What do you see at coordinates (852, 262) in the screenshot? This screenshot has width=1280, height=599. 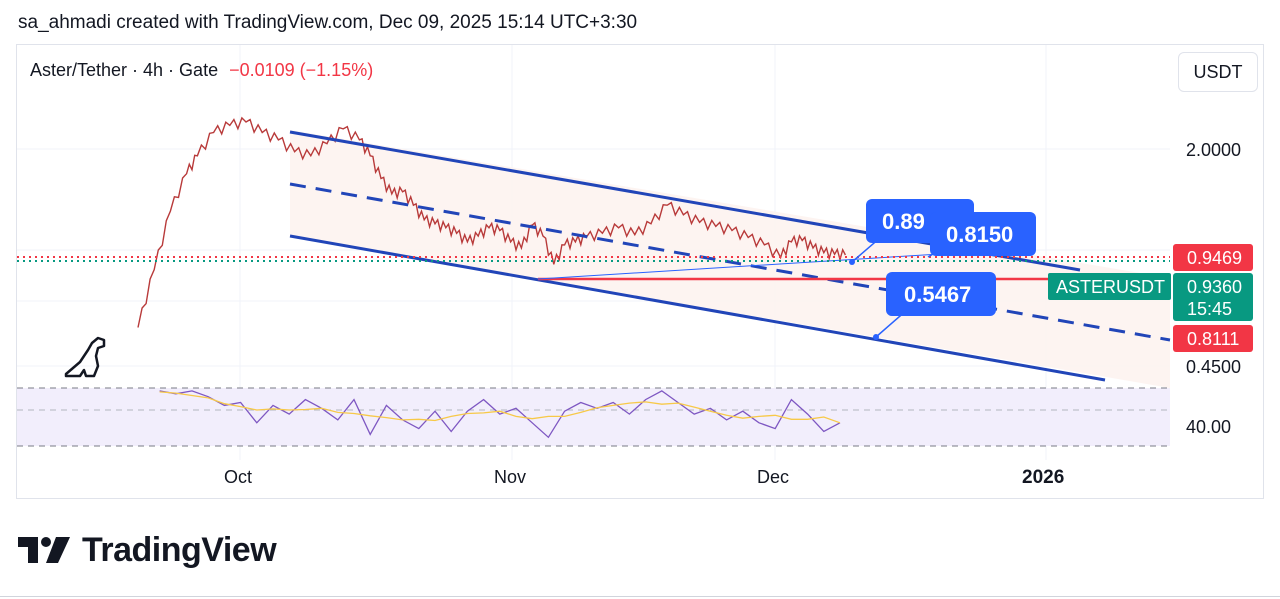 I see `callout-089-anchor` at bounding box center [852, 262].